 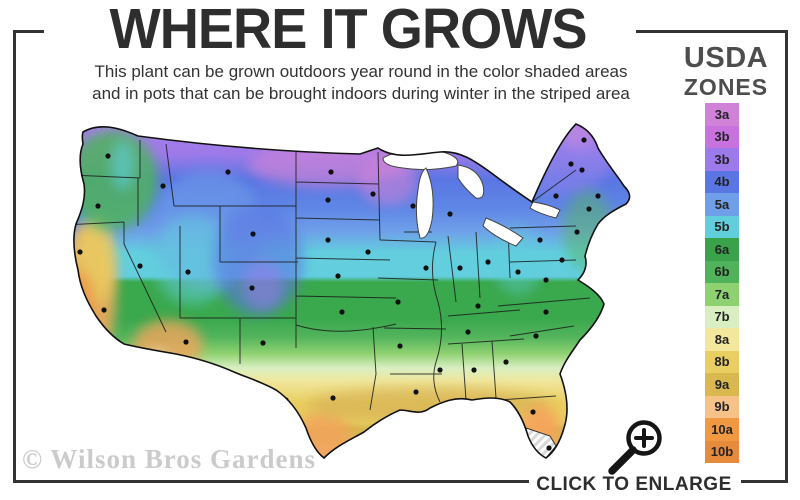 What do you see at coordinates (722, 429) in the screenshot?
I see `legend-zone-10a: 10a` at bounding box center [722, 429].